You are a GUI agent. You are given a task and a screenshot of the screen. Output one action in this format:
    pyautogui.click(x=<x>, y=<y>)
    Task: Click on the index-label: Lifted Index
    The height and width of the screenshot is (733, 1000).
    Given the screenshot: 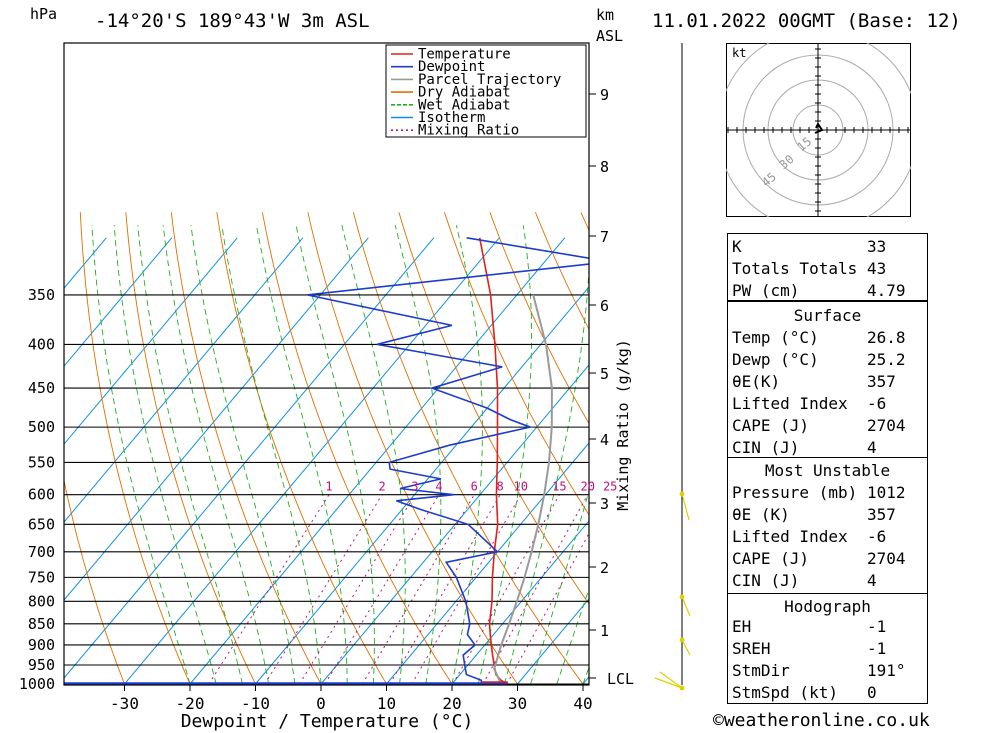 What is the action you would take?
    pyautogui.click(x=790, y=536)
    